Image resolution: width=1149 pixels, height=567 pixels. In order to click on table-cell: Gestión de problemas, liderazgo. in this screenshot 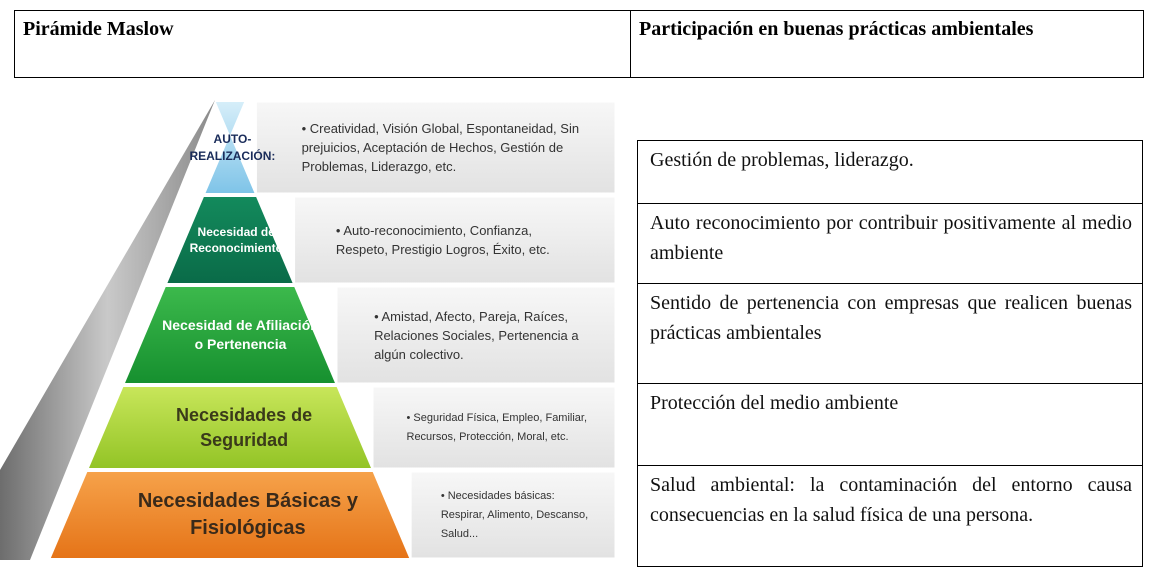, I will do `click(890, 172)`.